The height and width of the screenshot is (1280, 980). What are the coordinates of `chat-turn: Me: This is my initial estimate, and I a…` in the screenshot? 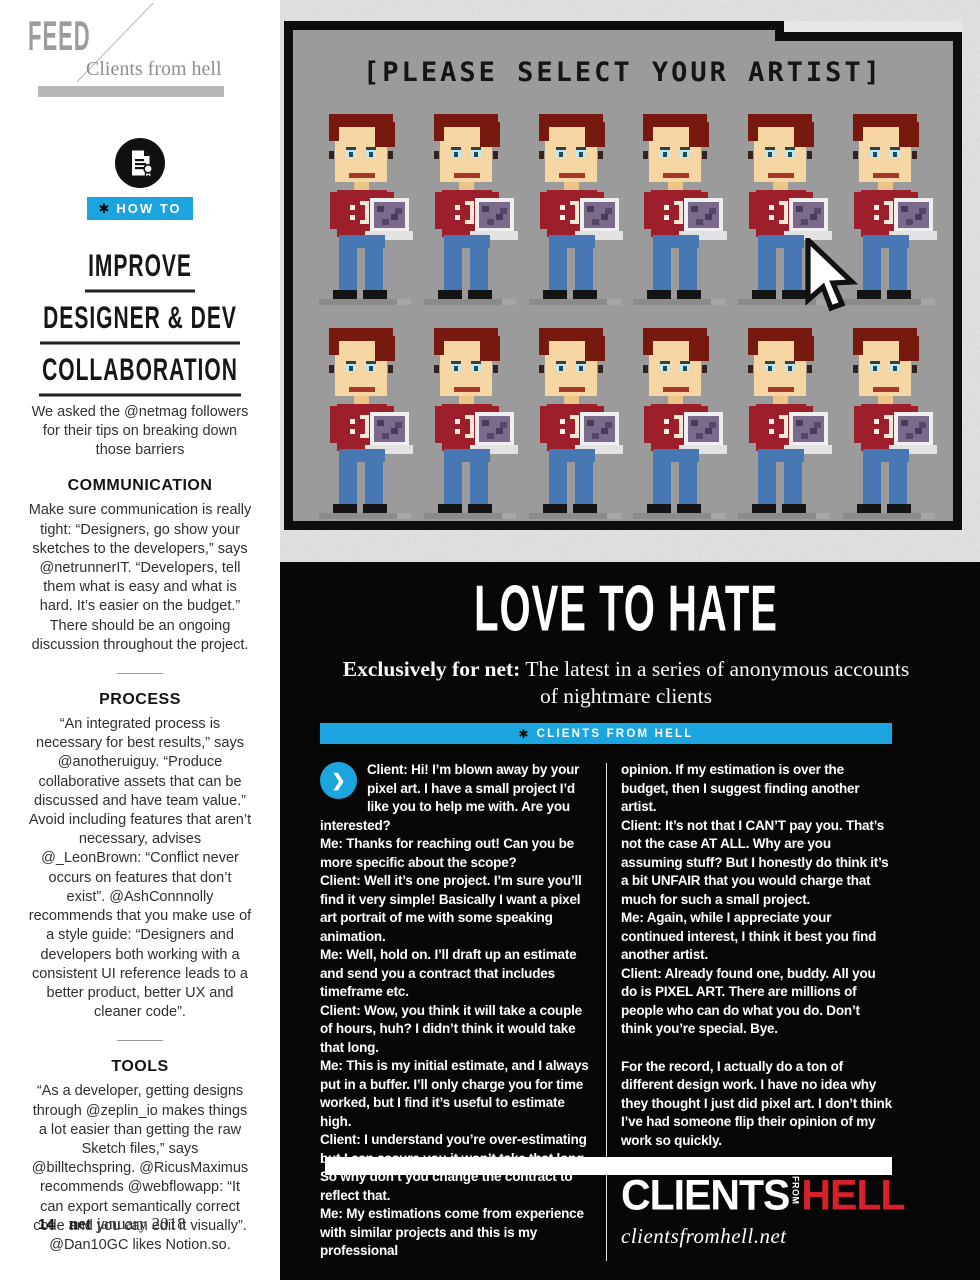 It's located at (454, 1093).